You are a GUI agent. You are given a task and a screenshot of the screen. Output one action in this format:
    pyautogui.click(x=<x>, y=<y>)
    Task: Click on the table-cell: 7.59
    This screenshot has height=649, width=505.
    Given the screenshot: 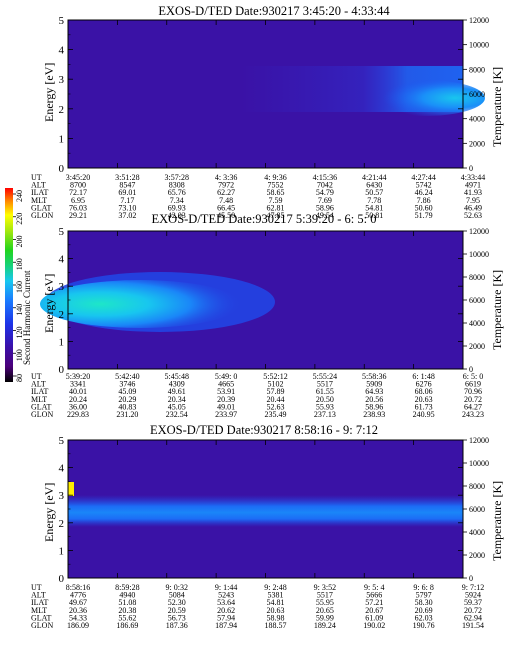 What is the action you would take?
    pyautogui.click(x=276, y=200)
    